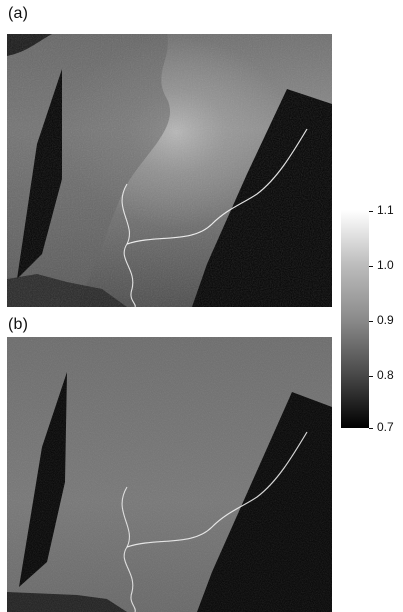  I want to click on colorbar-label-1-0: 1.0, so click(385, 265).